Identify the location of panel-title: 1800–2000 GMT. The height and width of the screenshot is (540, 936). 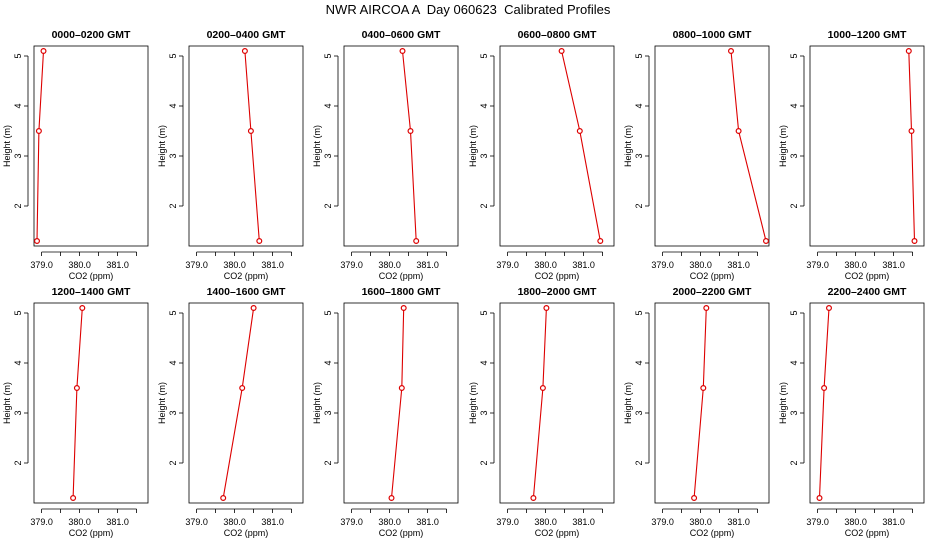
(557, 292).